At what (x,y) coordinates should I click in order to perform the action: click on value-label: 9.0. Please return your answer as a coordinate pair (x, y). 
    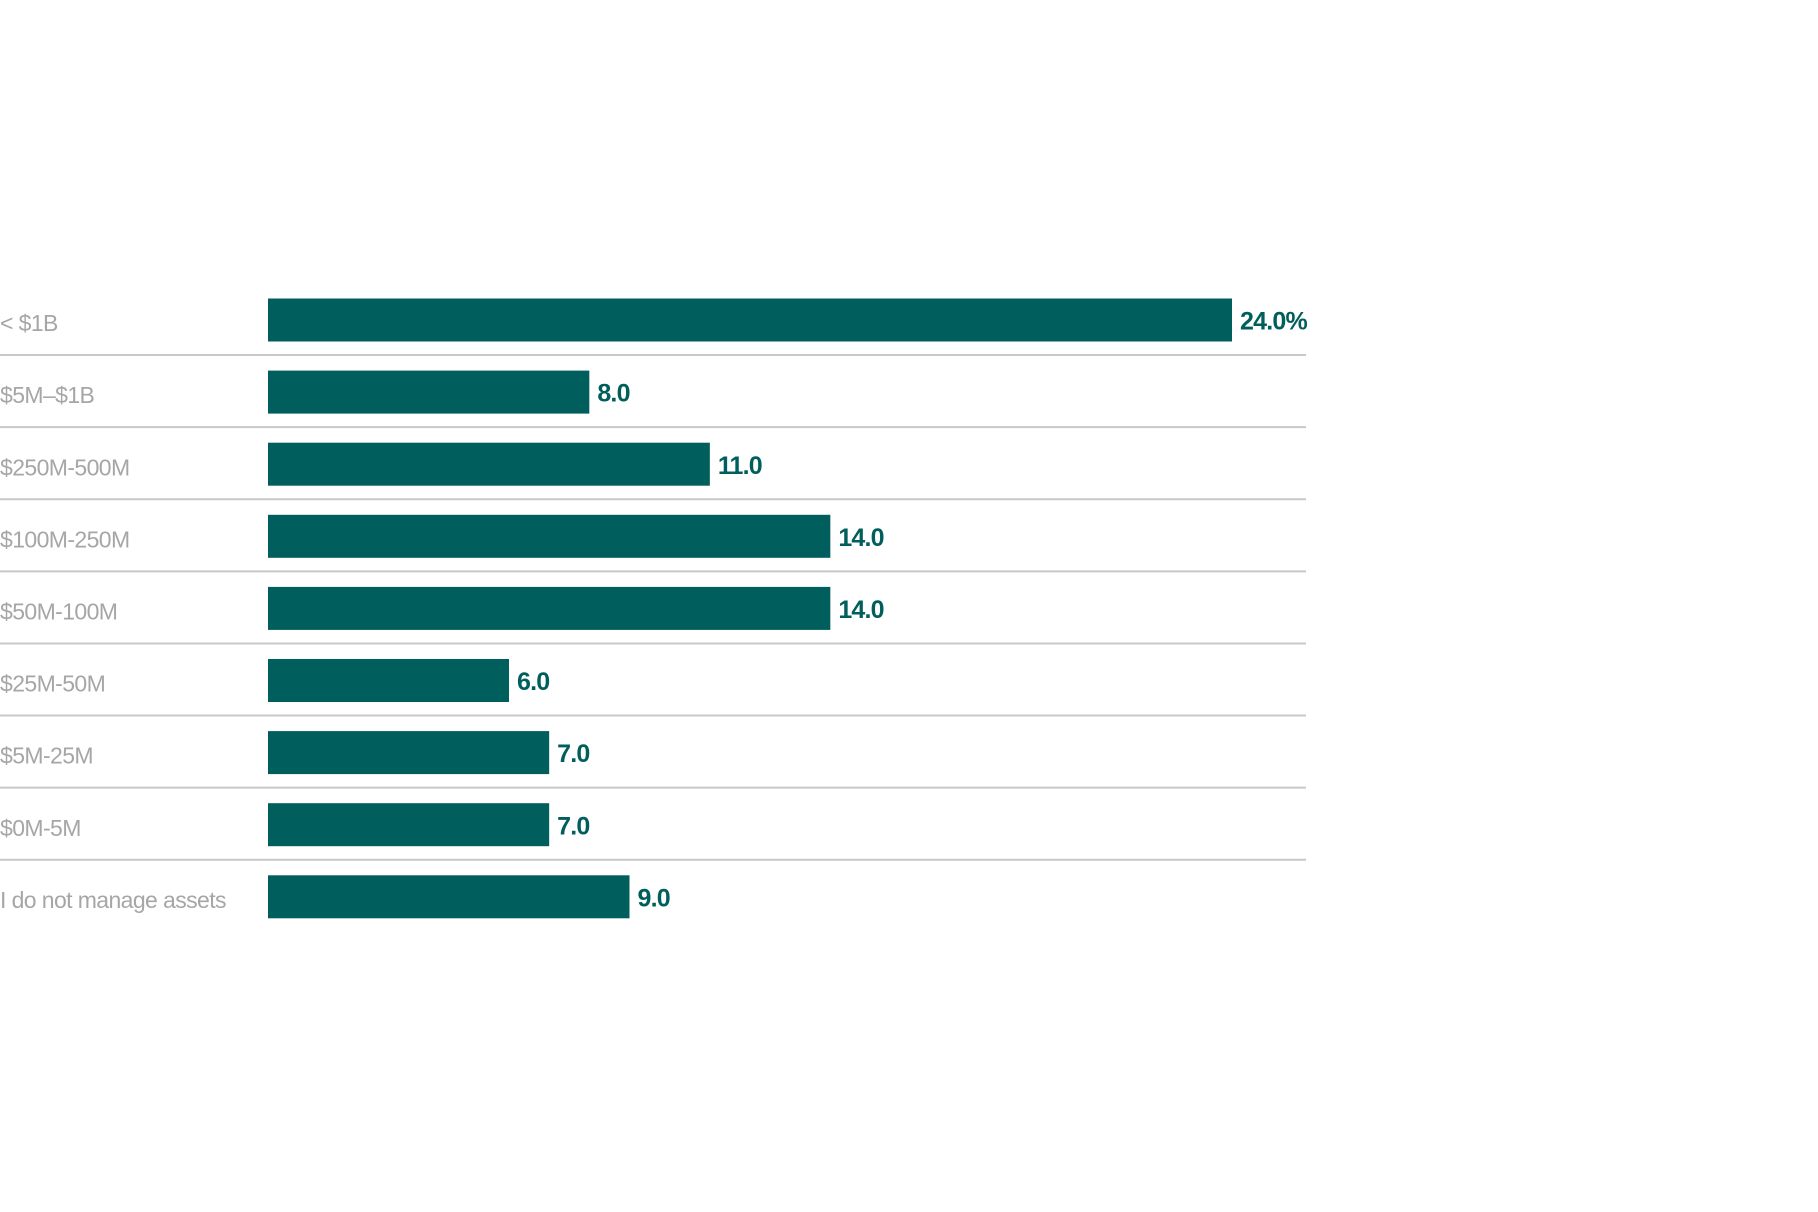
    Looking at the image, I should click on (654, 898).